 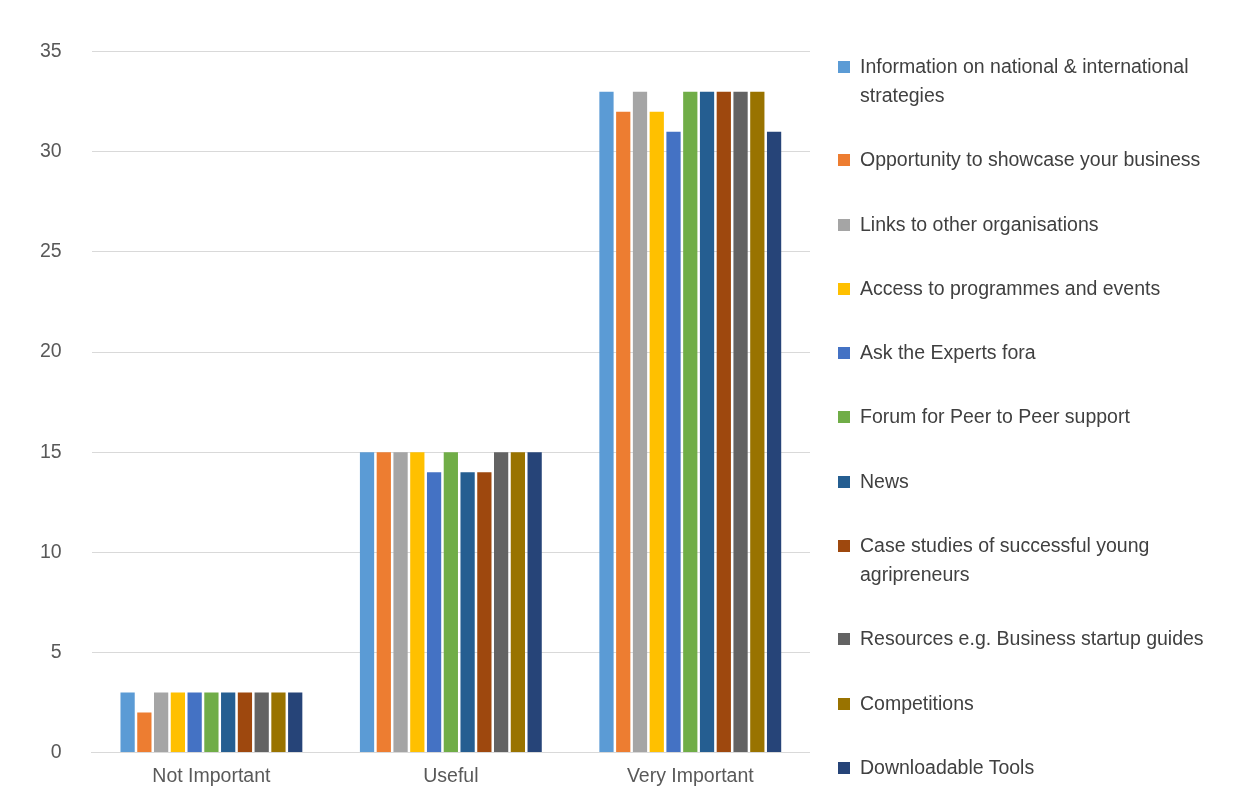 I want to click on legend-label: Access to programmes and events, so click(x=1010, y=288).